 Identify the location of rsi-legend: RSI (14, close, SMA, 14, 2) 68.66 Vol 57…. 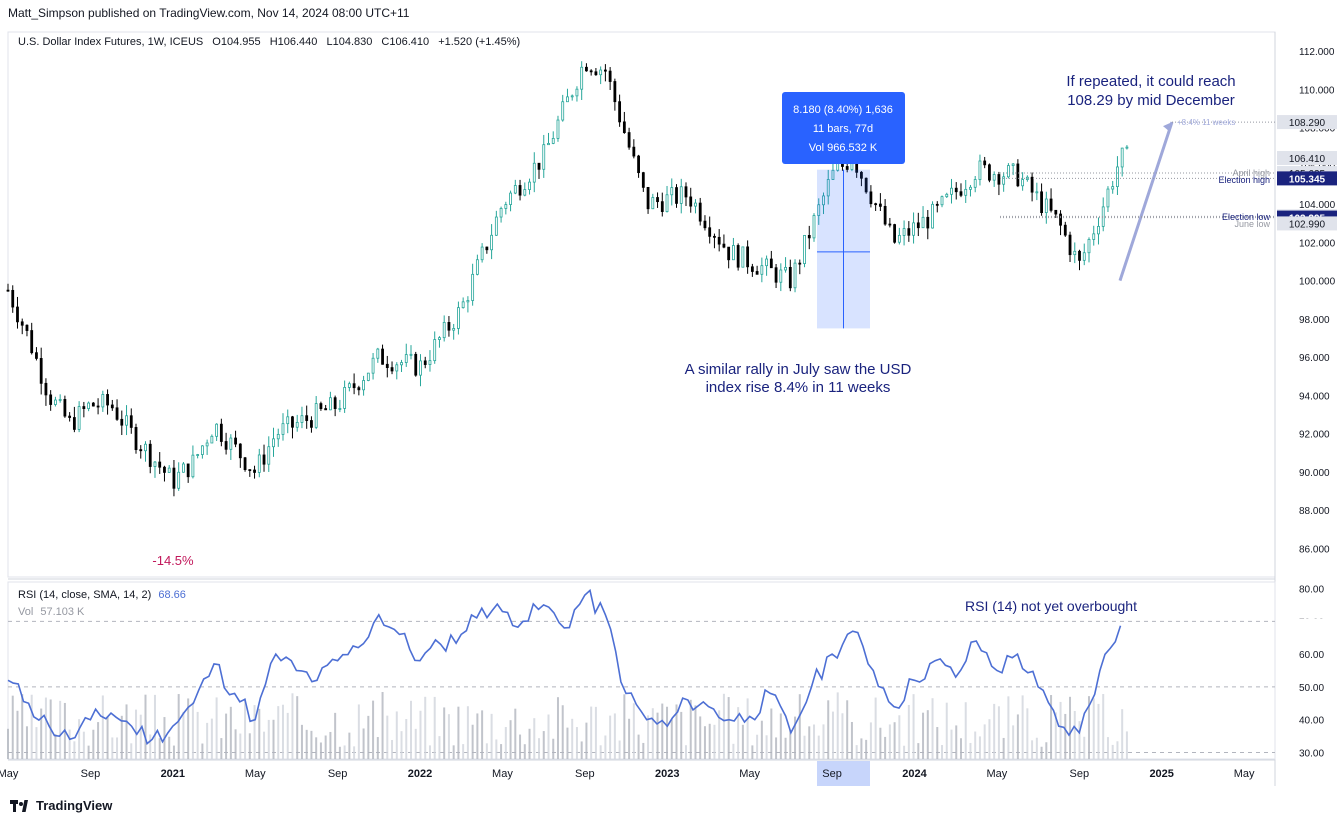
(102, 603).